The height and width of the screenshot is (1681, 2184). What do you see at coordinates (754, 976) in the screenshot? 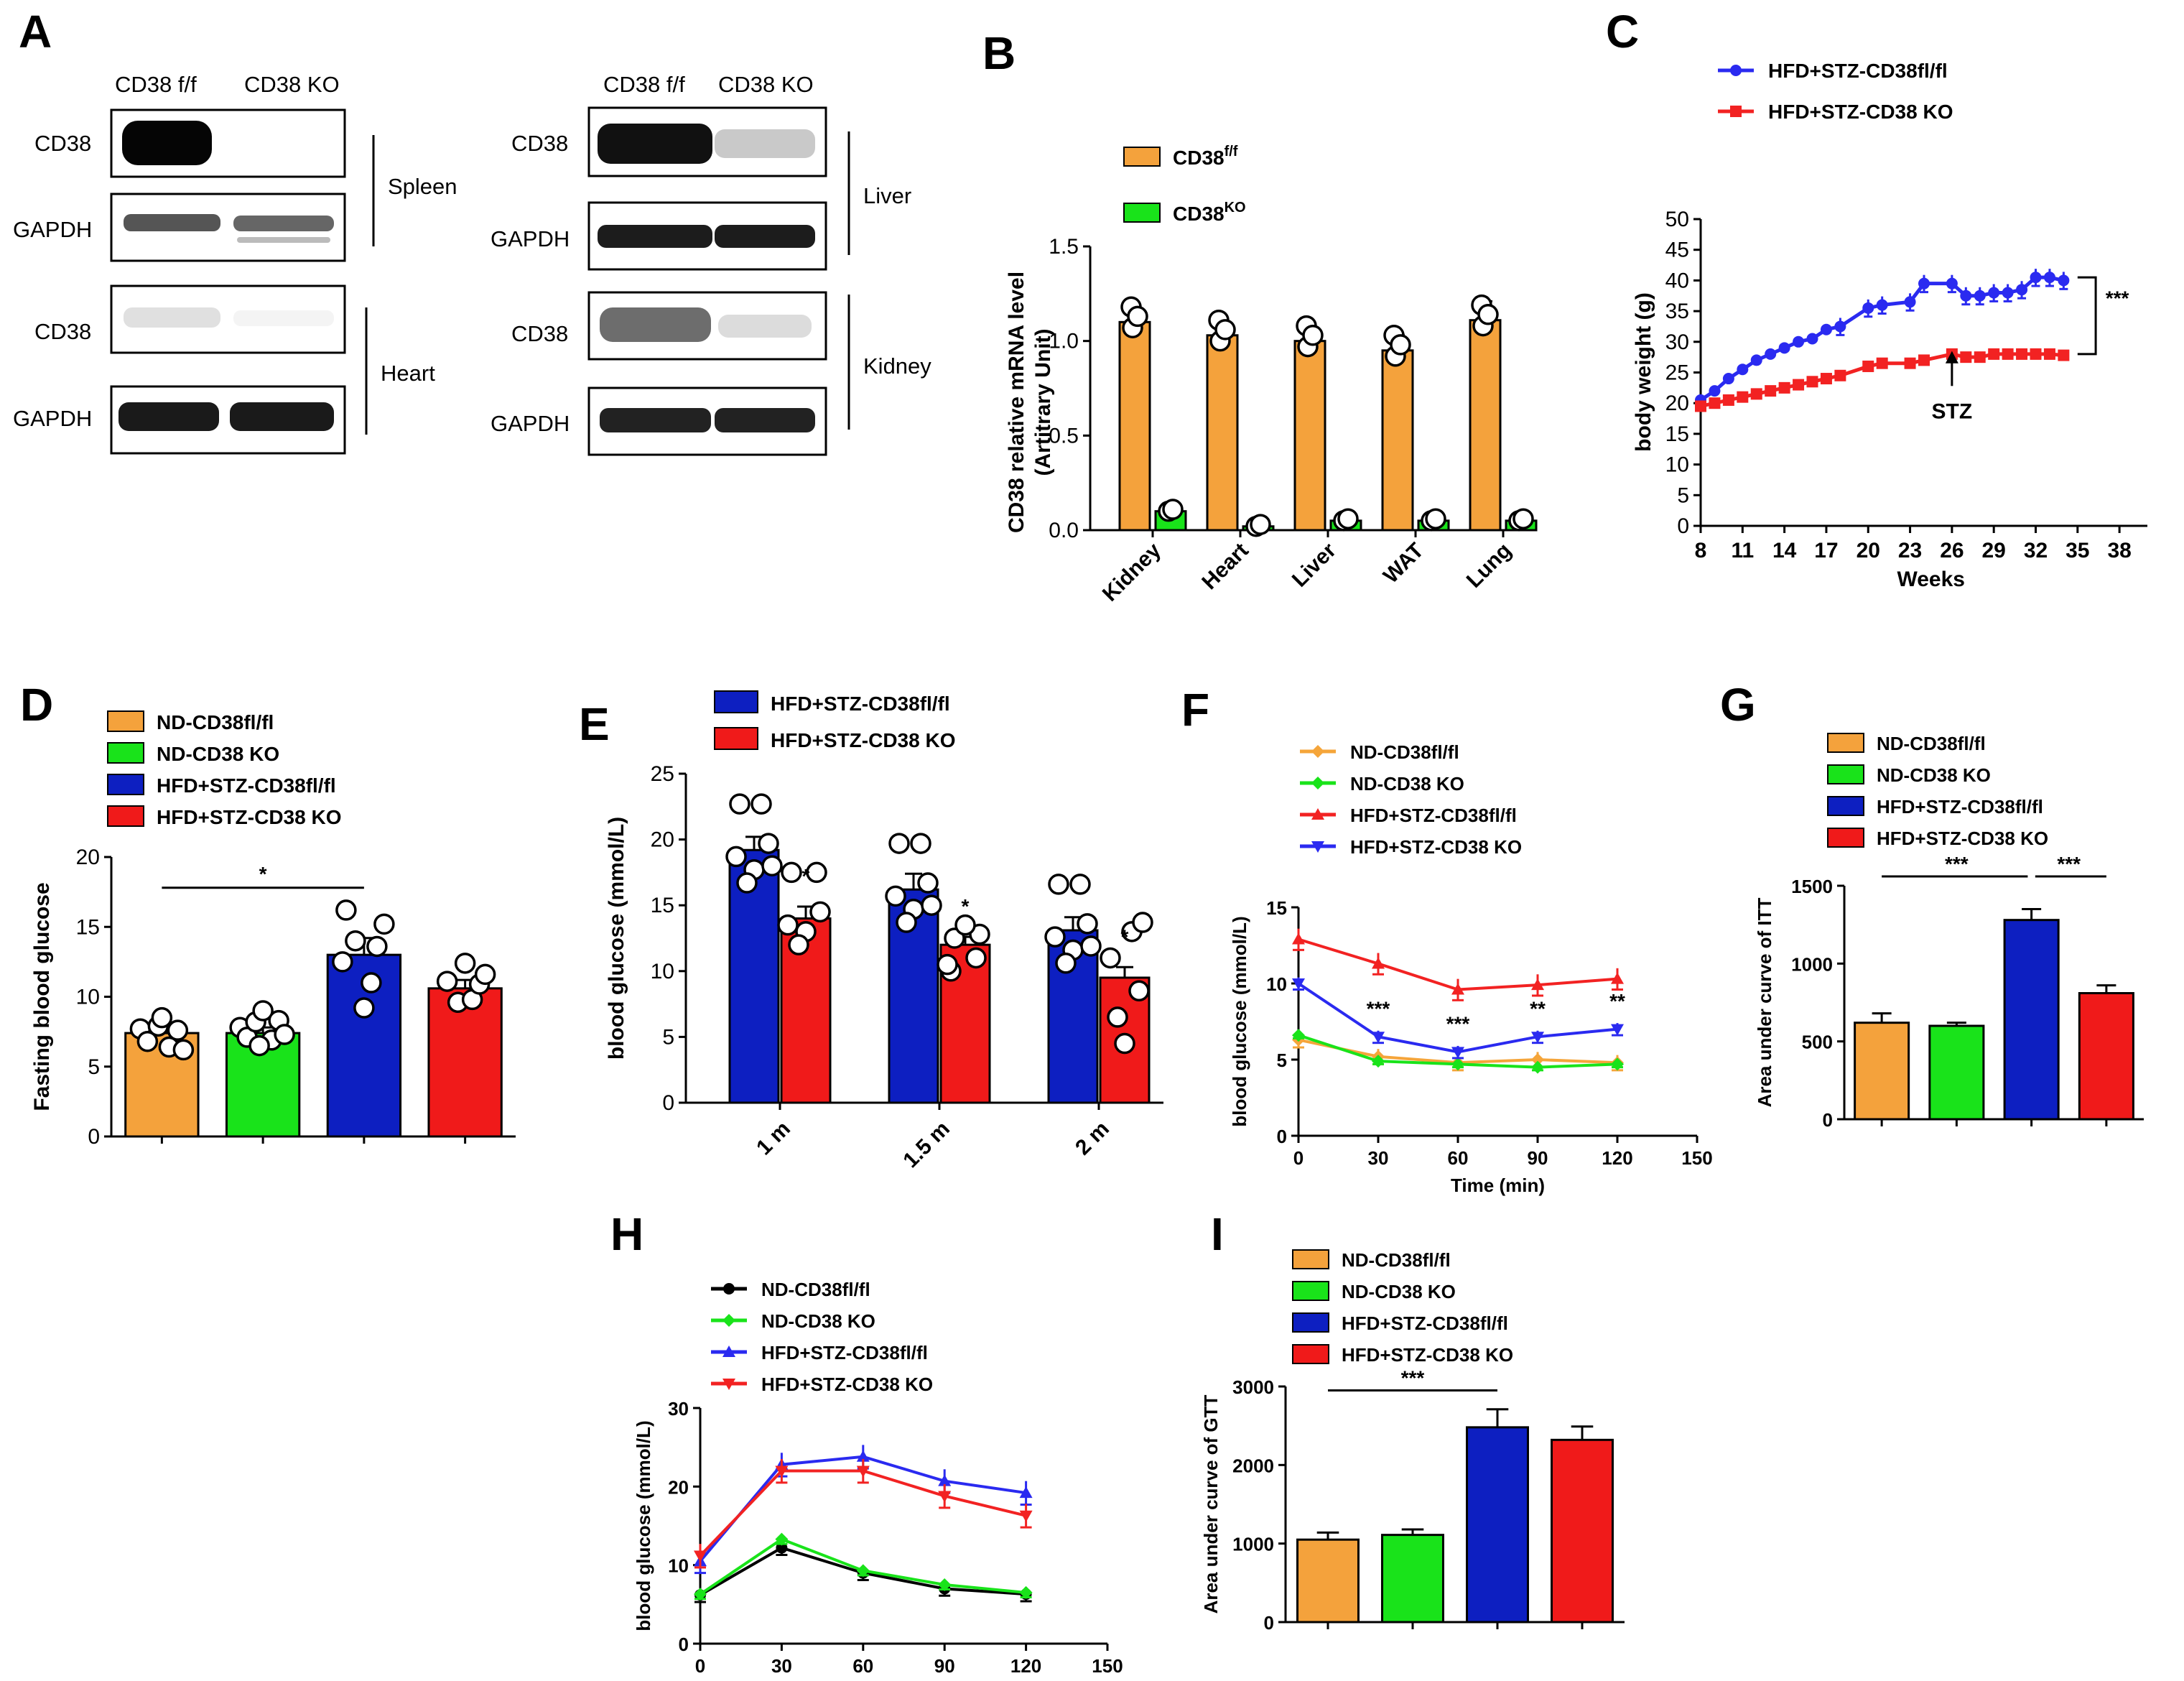
I see `bar-fl` at bounding box center [754, 976].